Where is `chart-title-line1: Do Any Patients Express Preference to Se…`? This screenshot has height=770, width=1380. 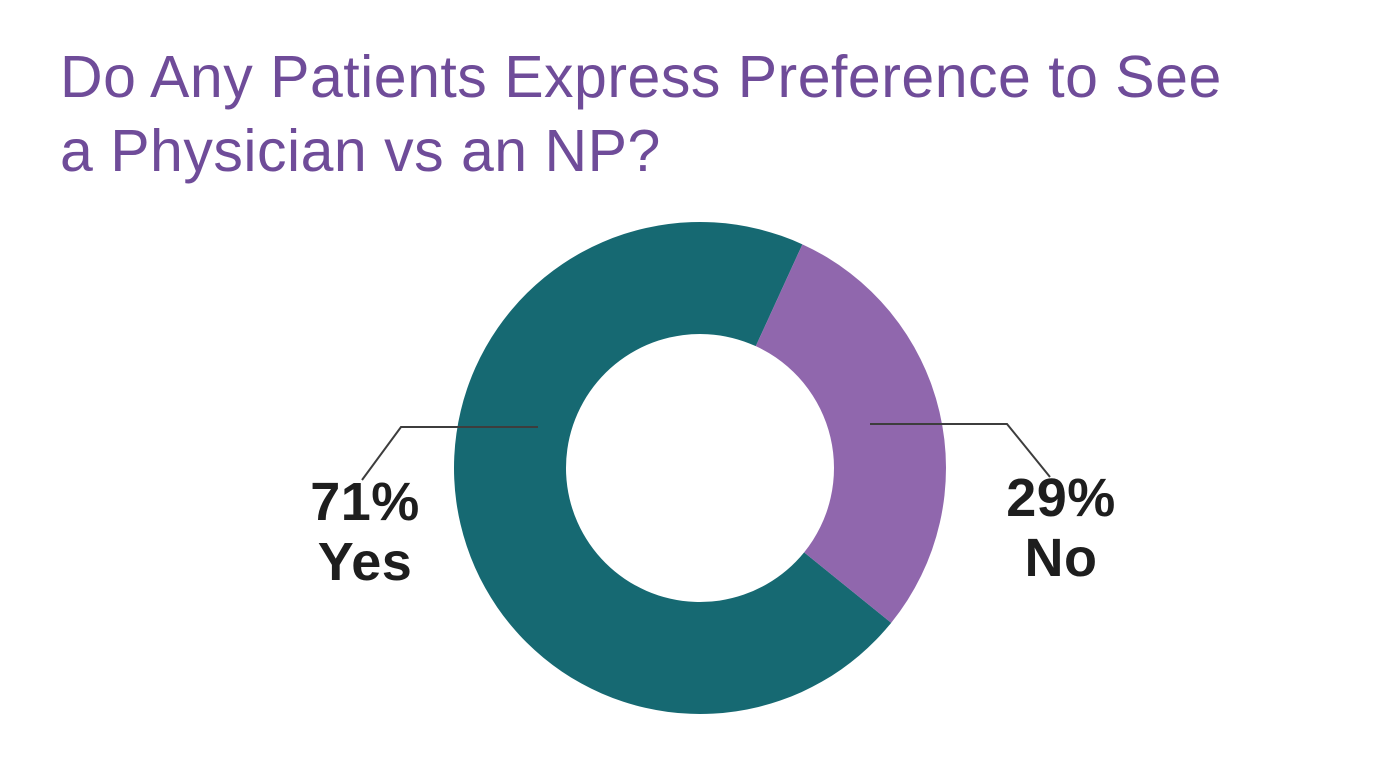 chart-title-line1: Do Any Patients Express Preference to Se… is located at coordinates (641, 77).